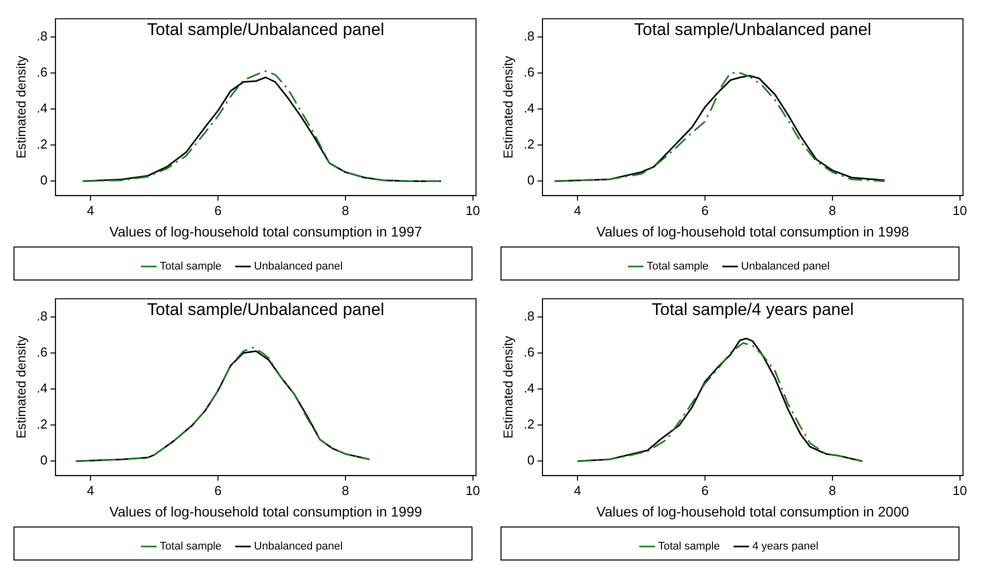 The height and width of the screenshot is (577, 990). What do you see at coordinates (265, 511) in the screenshot?
I see `x-axis-title: Values of log-household total consumption in 1999` at bounding box center [265, 511].